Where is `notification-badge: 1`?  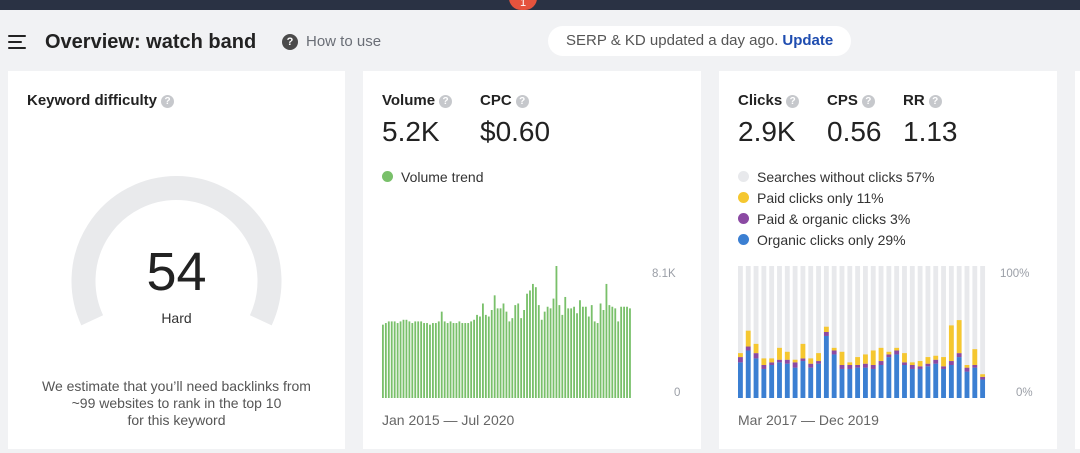 notification-badge: 1 is located at coordinates (523, 5).